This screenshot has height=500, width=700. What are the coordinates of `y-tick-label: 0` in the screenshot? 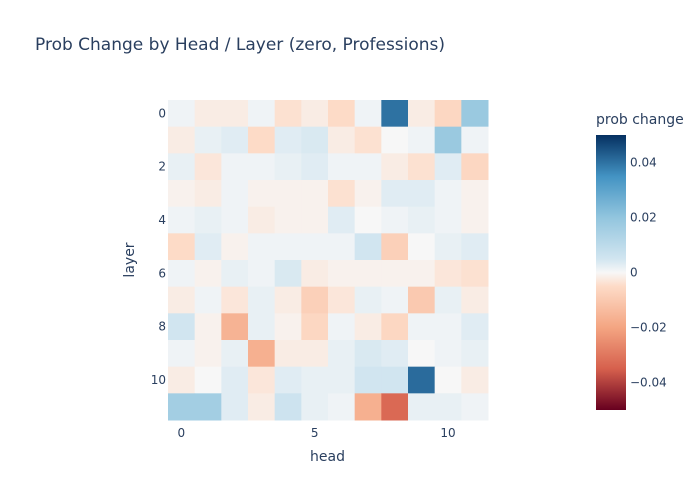 It's located at (162, 113).